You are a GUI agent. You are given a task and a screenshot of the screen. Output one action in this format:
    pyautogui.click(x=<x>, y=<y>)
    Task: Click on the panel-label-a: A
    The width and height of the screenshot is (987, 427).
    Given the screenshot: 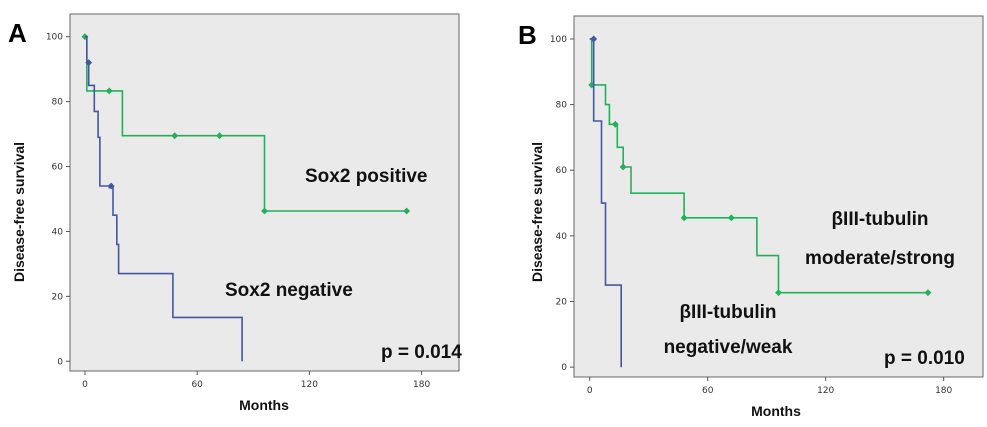 What is the action you would take?
    pyautogui.click(x=17, y=33)
    